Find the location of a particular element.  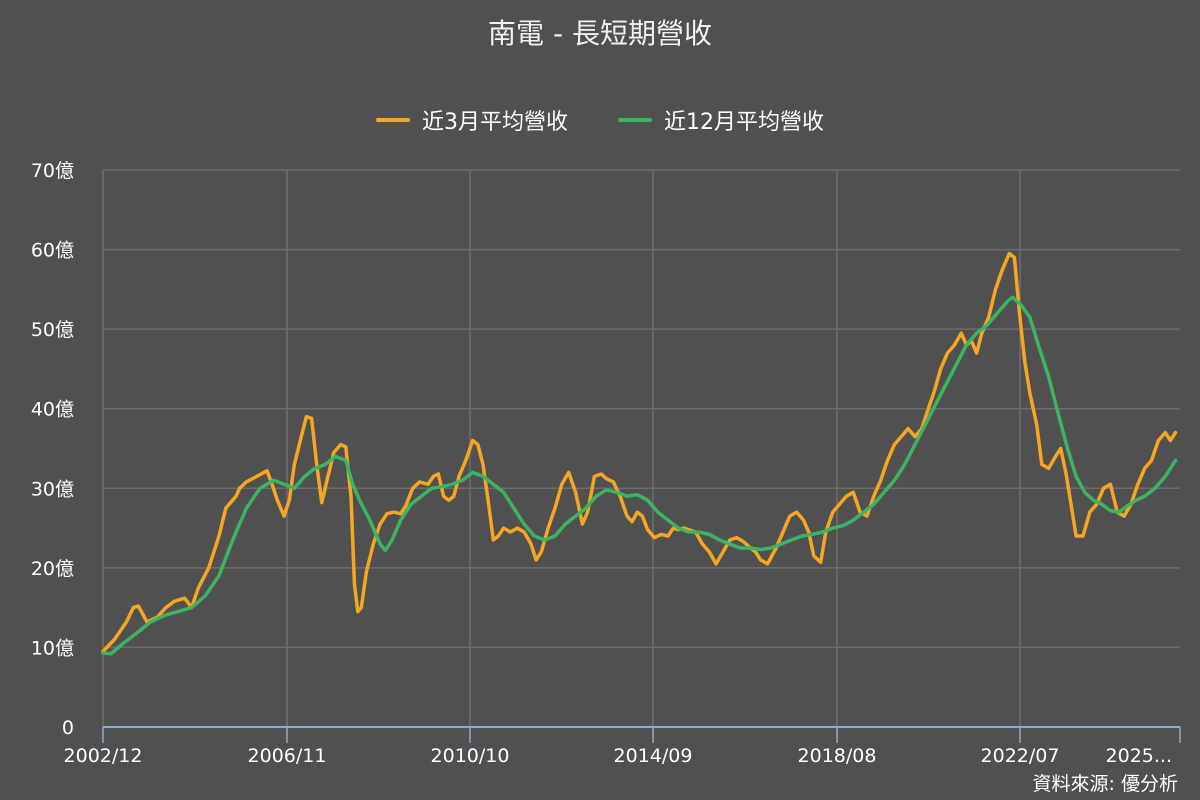

y-tick-label: 70億 is located at coordinates (52, 171).